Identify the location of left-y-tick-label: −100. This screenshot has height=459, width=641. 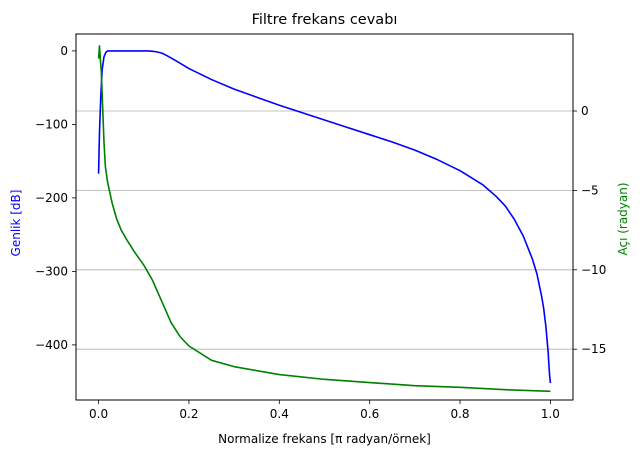
(51, 124).